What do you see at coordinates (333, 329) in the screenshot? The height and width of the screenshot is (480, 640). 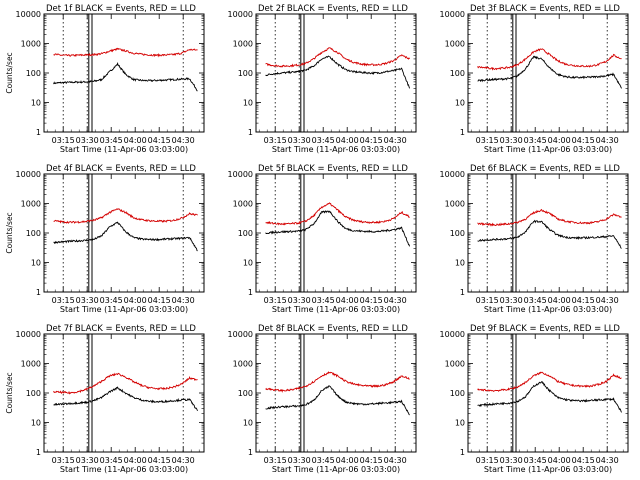 I see `panel-title: Det 8f BLACK = Events, RED = LLD` at bounding box center [333, 329].